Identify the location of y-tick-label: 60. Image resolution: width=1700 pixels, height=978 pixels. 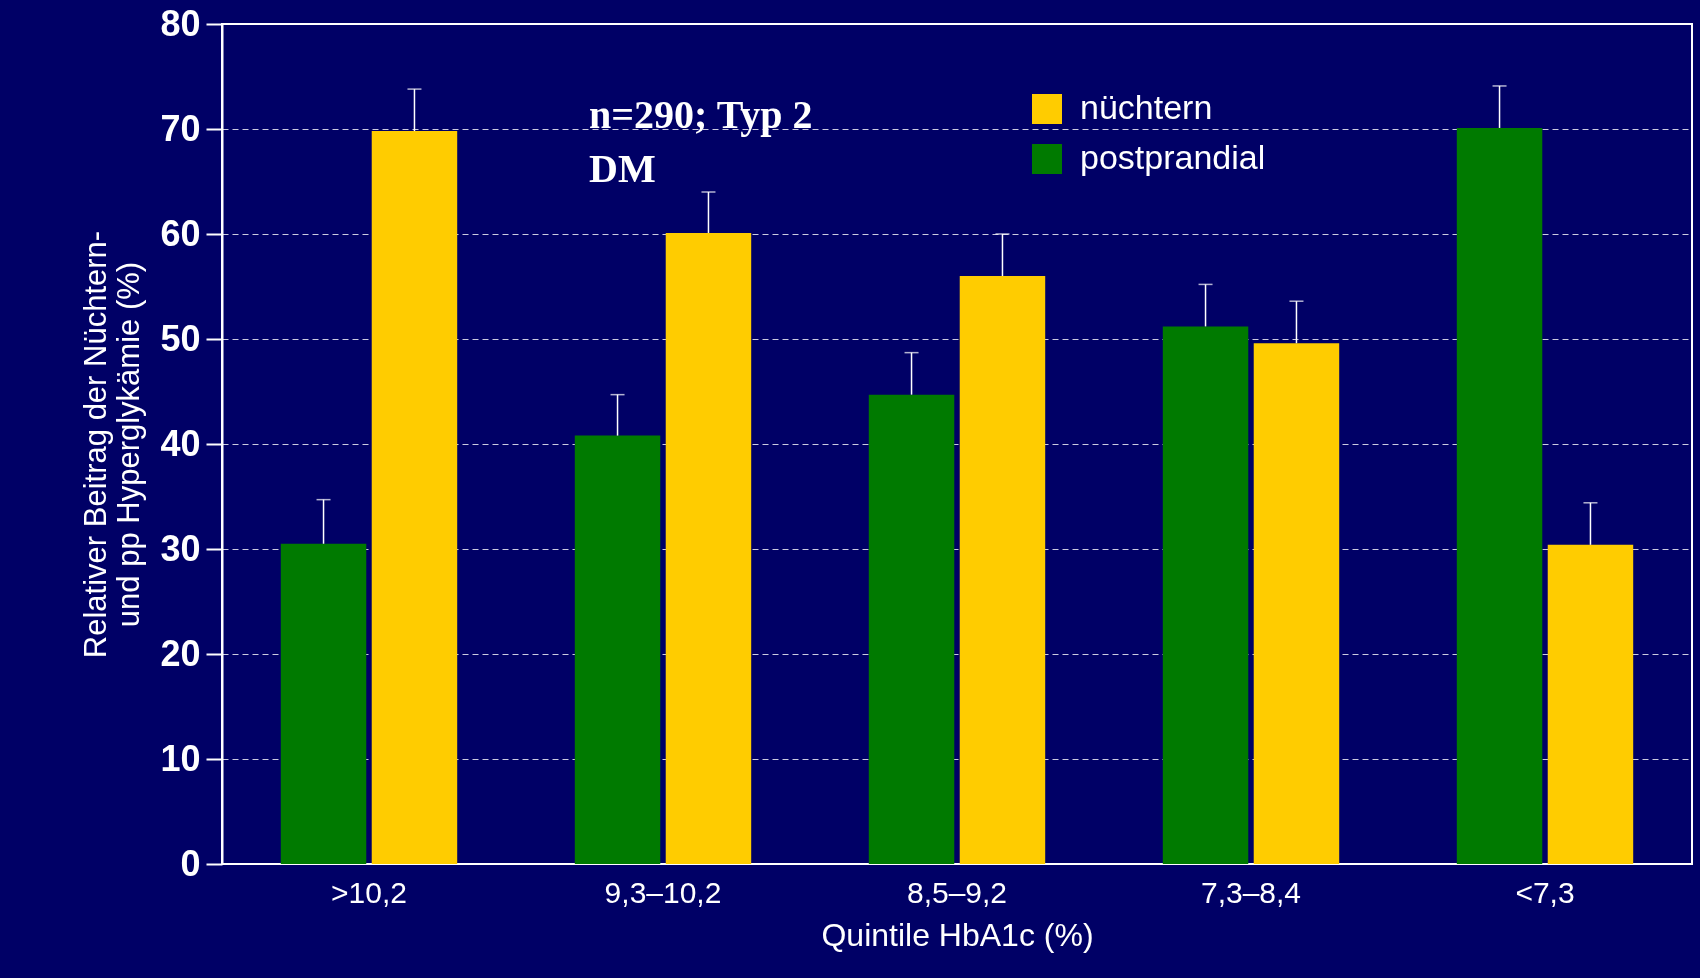
(180, 233).